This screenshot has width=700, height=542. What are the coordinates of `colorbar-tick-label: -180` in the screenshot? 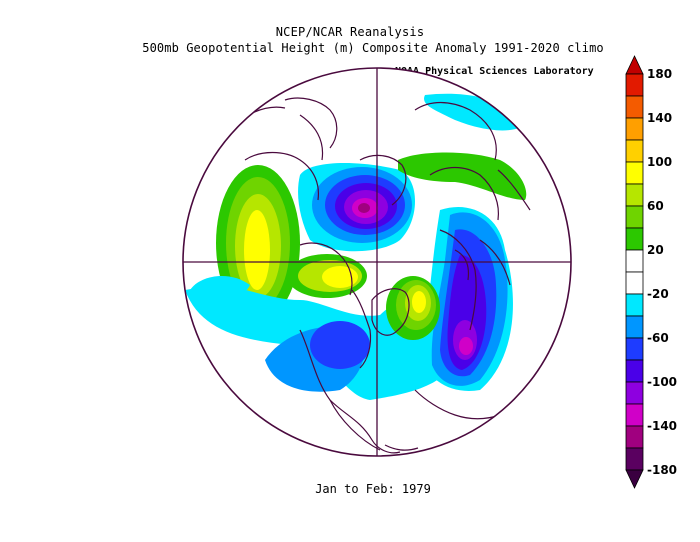 It's located at (662, 470).